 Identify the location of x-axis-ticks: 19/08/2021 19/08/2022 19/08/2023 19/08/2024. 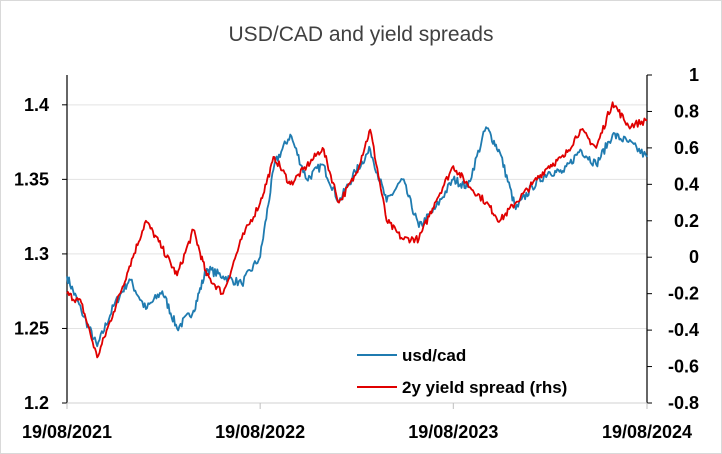
(357, 432).